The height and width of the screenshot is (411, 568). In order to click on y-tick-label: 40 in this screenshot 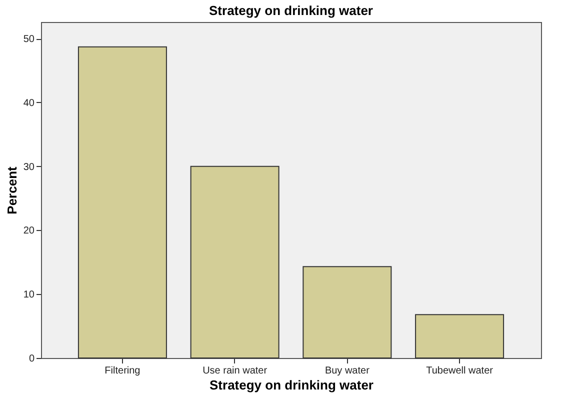, I will do `click(29, 103)`.